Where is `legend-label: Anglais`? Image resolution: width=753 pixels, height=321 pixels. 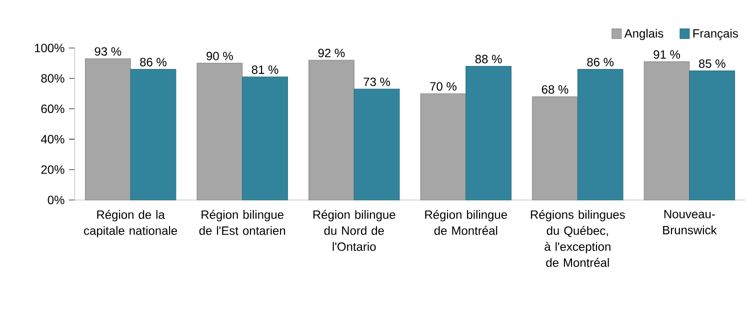 legend-label: Anglais is located at coordinates (644, 34).